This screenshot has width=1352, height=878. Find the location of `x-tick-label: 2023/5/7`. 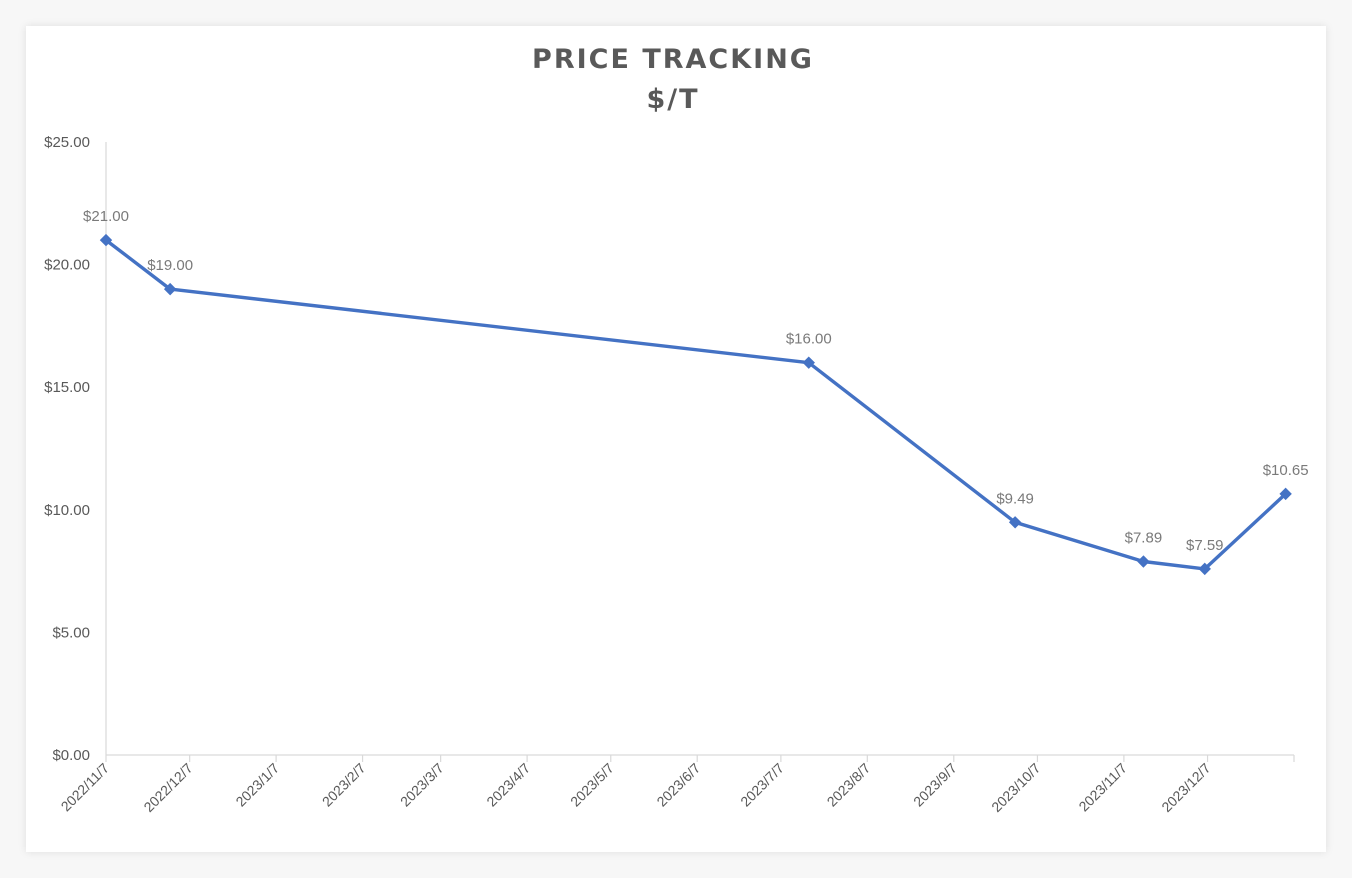

x-tick-label: 2023/5/7 is located at coordinates (592, 785).